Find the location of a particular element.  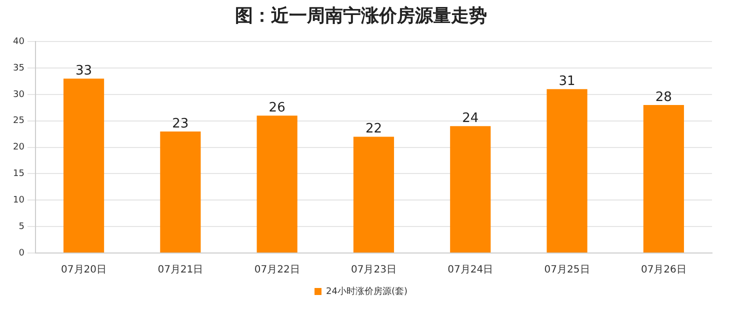

x-tick-label: 07月20日 is located at coordinates (84, 270).